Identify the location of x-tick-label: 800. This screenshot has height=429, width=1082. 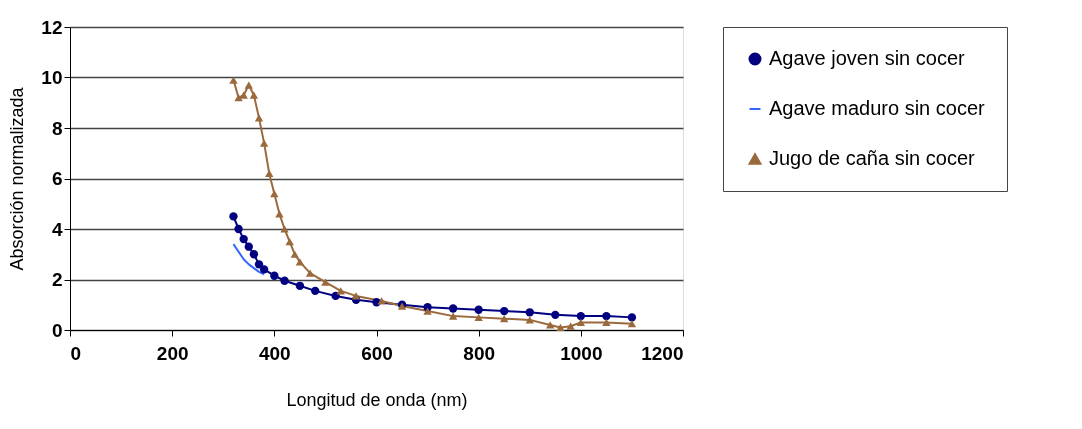
(479, 353).